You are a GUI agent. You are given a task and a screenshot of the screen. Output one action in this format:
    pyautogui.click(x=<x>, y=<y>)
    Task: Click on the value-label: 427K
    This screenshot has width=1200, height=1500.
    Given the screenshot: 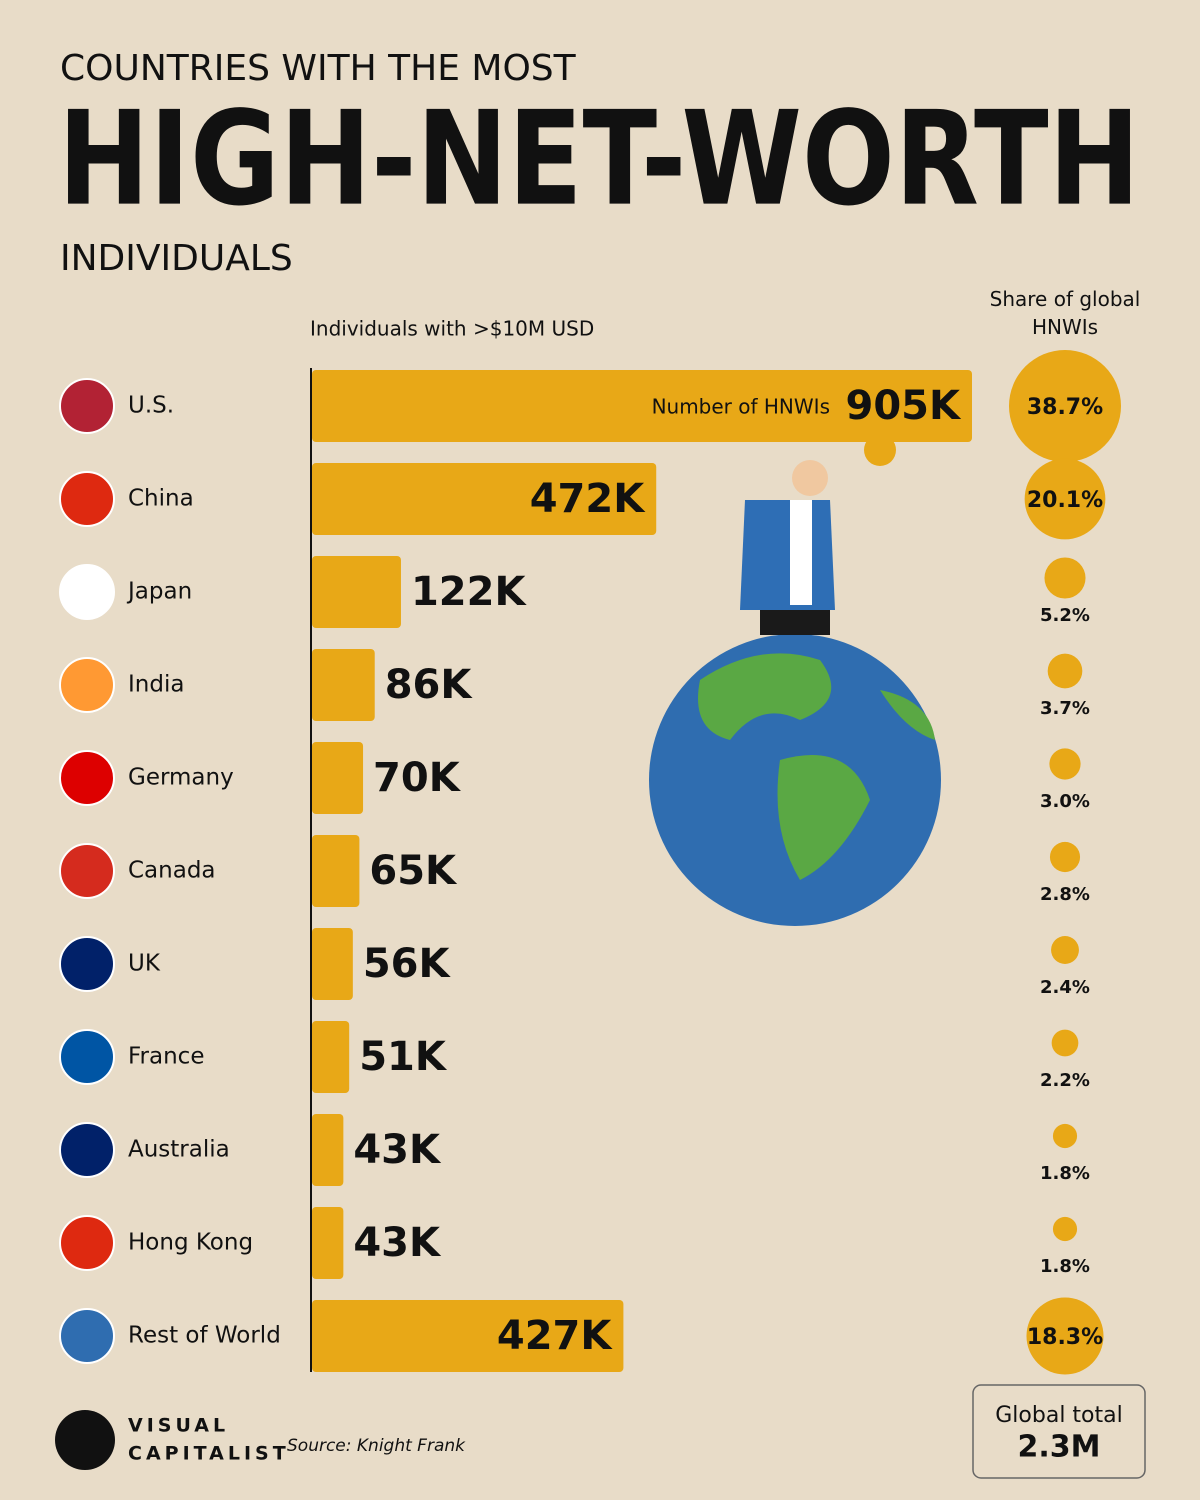 What is the action you would take?
    pyautogui.click(x=555, y=1336)
    